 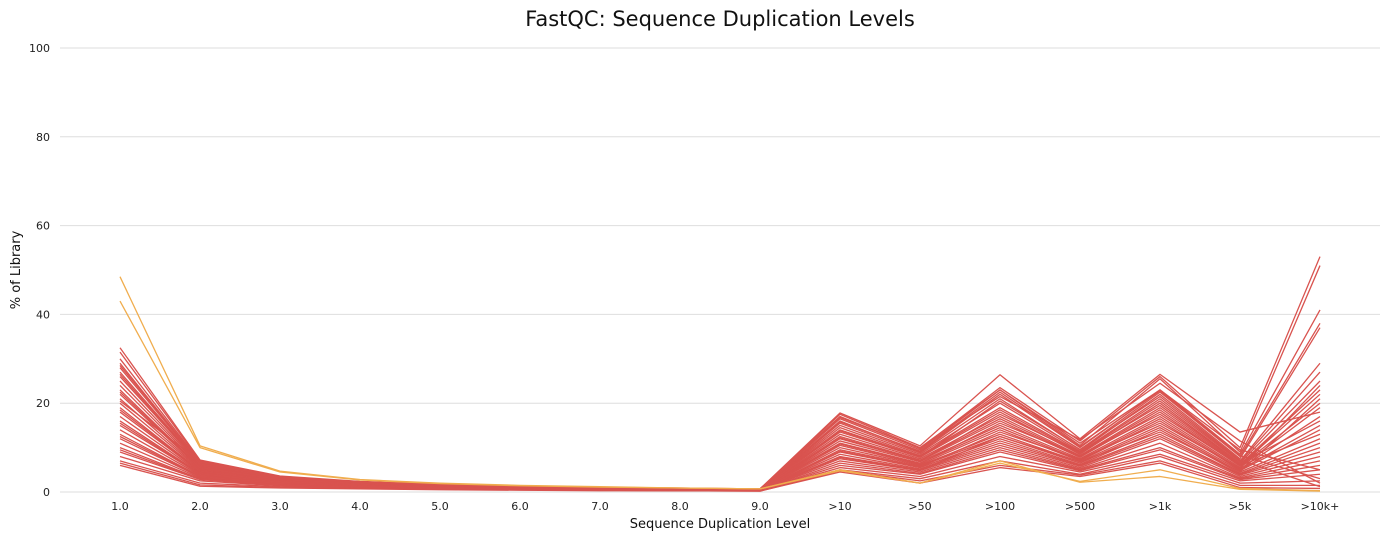 What do you see at coordinates (1240, 506) in the screenshot?
I see `x-tick-label: >5k` at bounding box center [1240, 506].